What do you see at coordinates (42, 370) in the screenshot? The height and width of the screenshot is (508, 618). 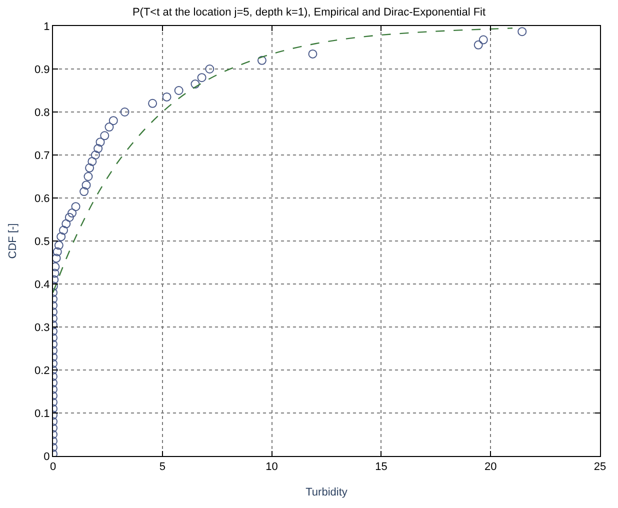 I see `y-tick-label: 0.2` at bounding box center [42, 370].